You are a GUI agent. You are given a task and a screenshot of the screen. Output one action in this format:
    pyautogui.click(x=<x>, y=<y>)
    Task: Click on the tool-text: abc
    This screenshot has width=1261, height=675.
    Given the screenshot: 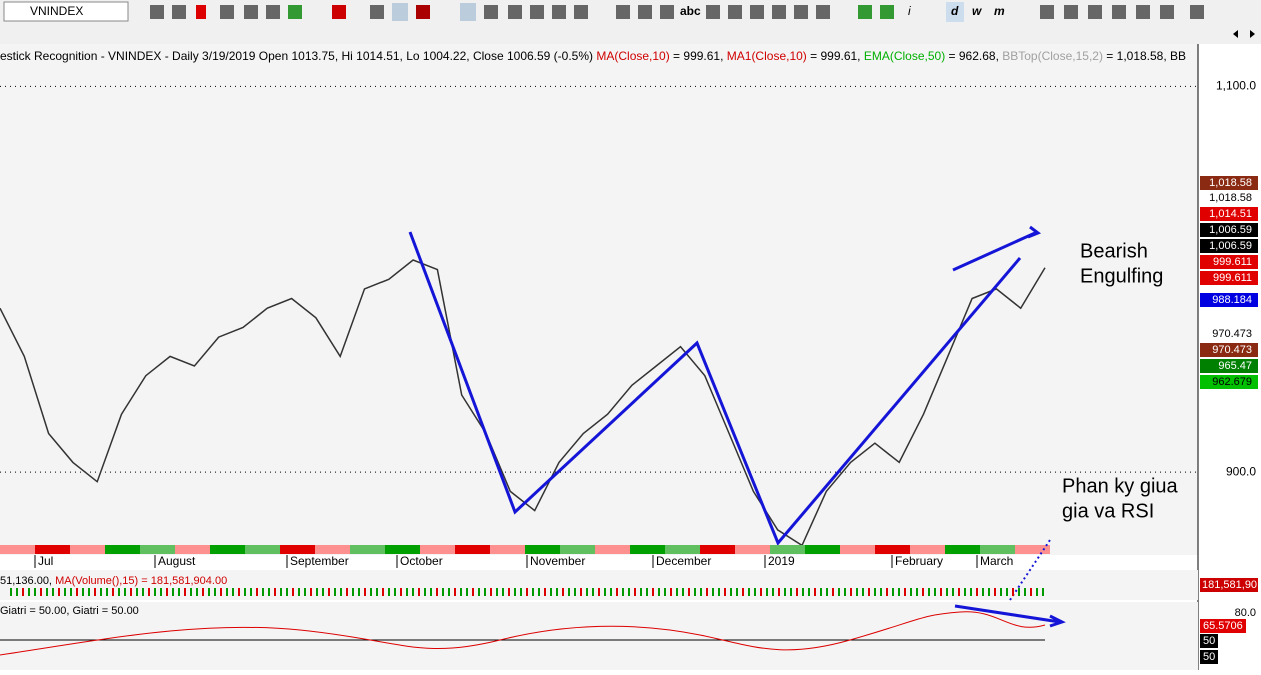 What is the action you would take?
    pyautogui.click(x=690, y=11)
    